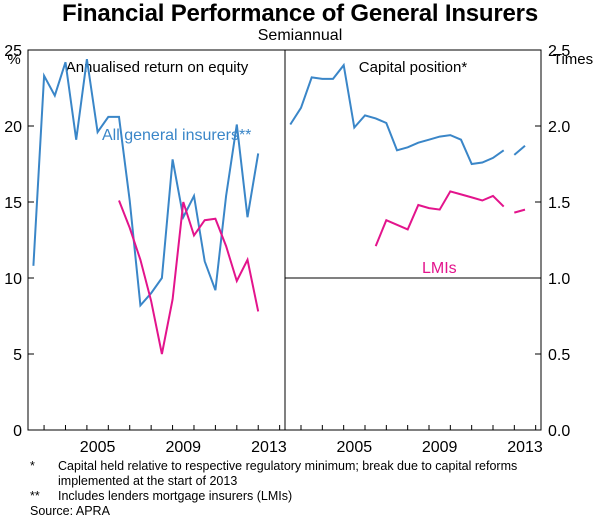 This screenshot has height=526, width=600. Describe the element at coordinates (559, 203) in the screenshot. I see `y-tick-label-right: 1.5` at that location.